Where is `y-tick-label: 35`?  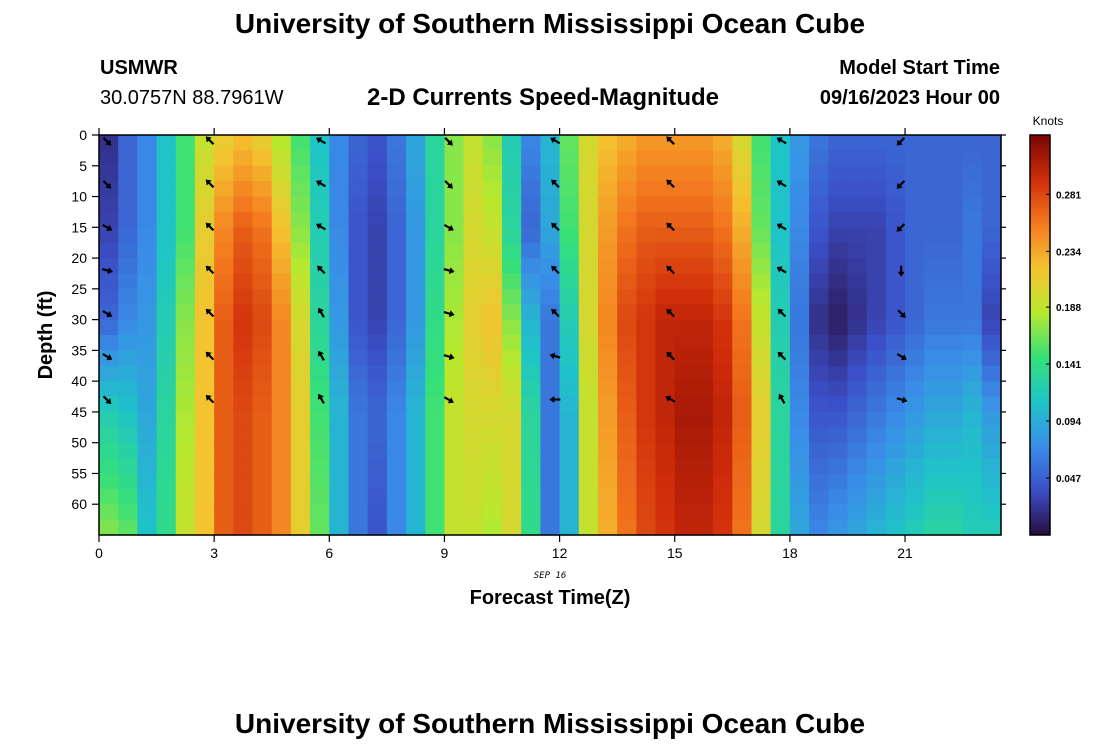 y-tick-label: 35 is located at coordinates (79, 350).